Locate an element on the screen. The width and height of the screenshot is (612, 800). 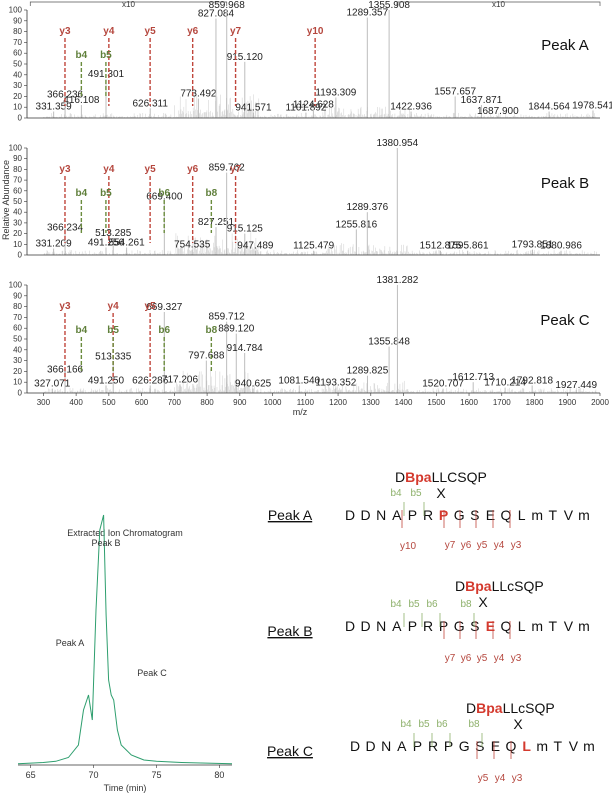
peak-label: 754.535 is located at coordinates (192, 245).